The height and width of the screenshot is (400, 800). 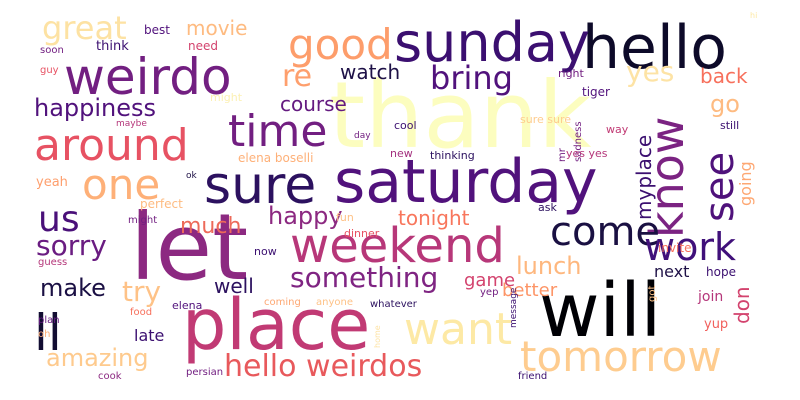 I want to click on word-weirdo: weirdo, so click(x=148, y=77).